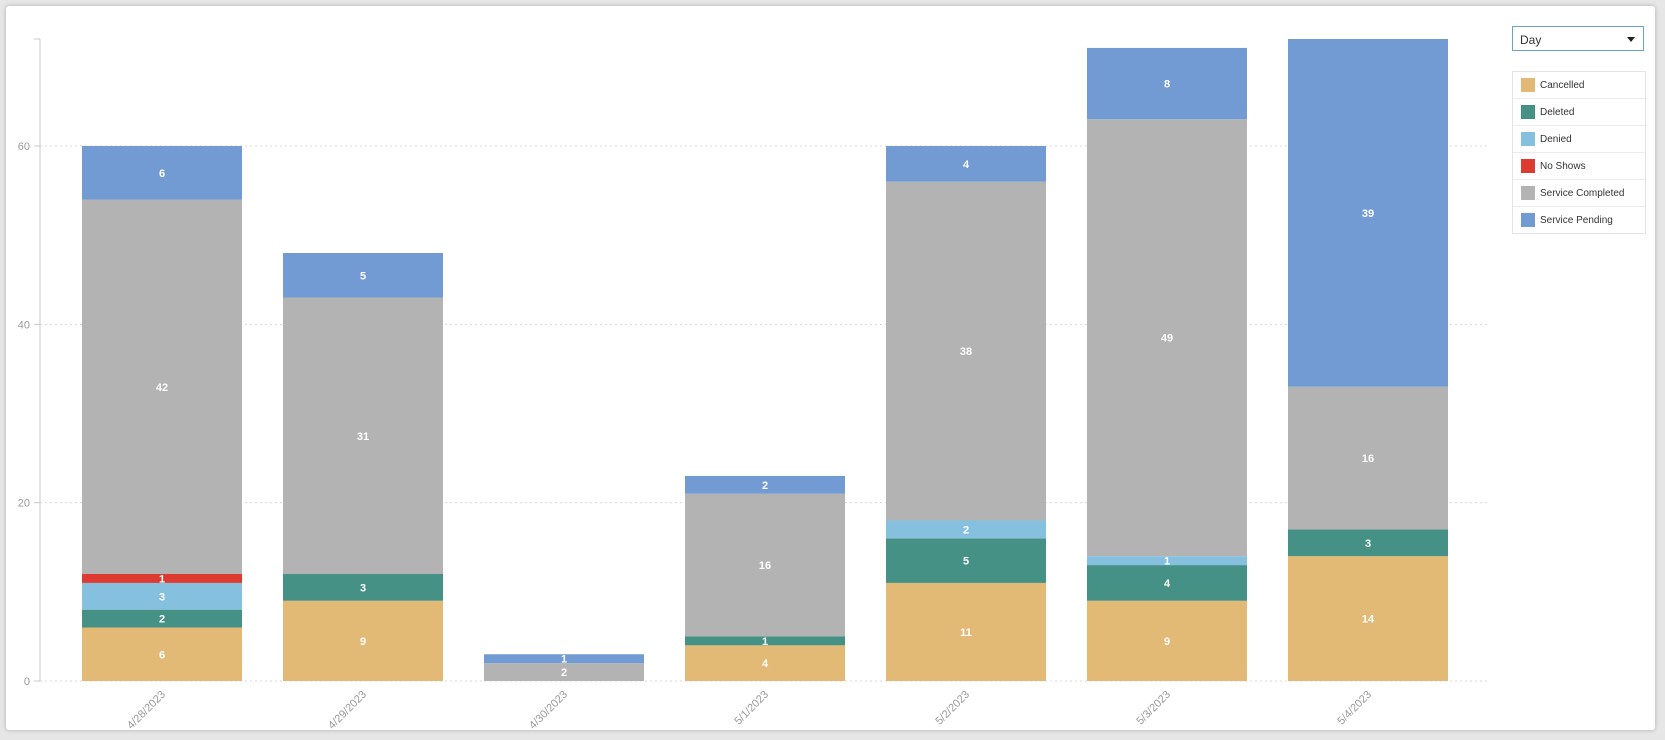 The width and height of the screenshot is (1665, 740). I want to click on y-tick-label: 20, so click(24, 504).